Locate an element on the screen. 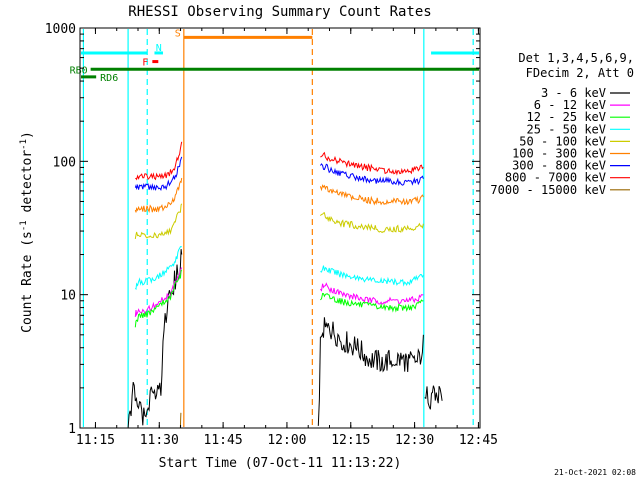  x-tick-label: 12:30 is located at coordinates (414, 440).